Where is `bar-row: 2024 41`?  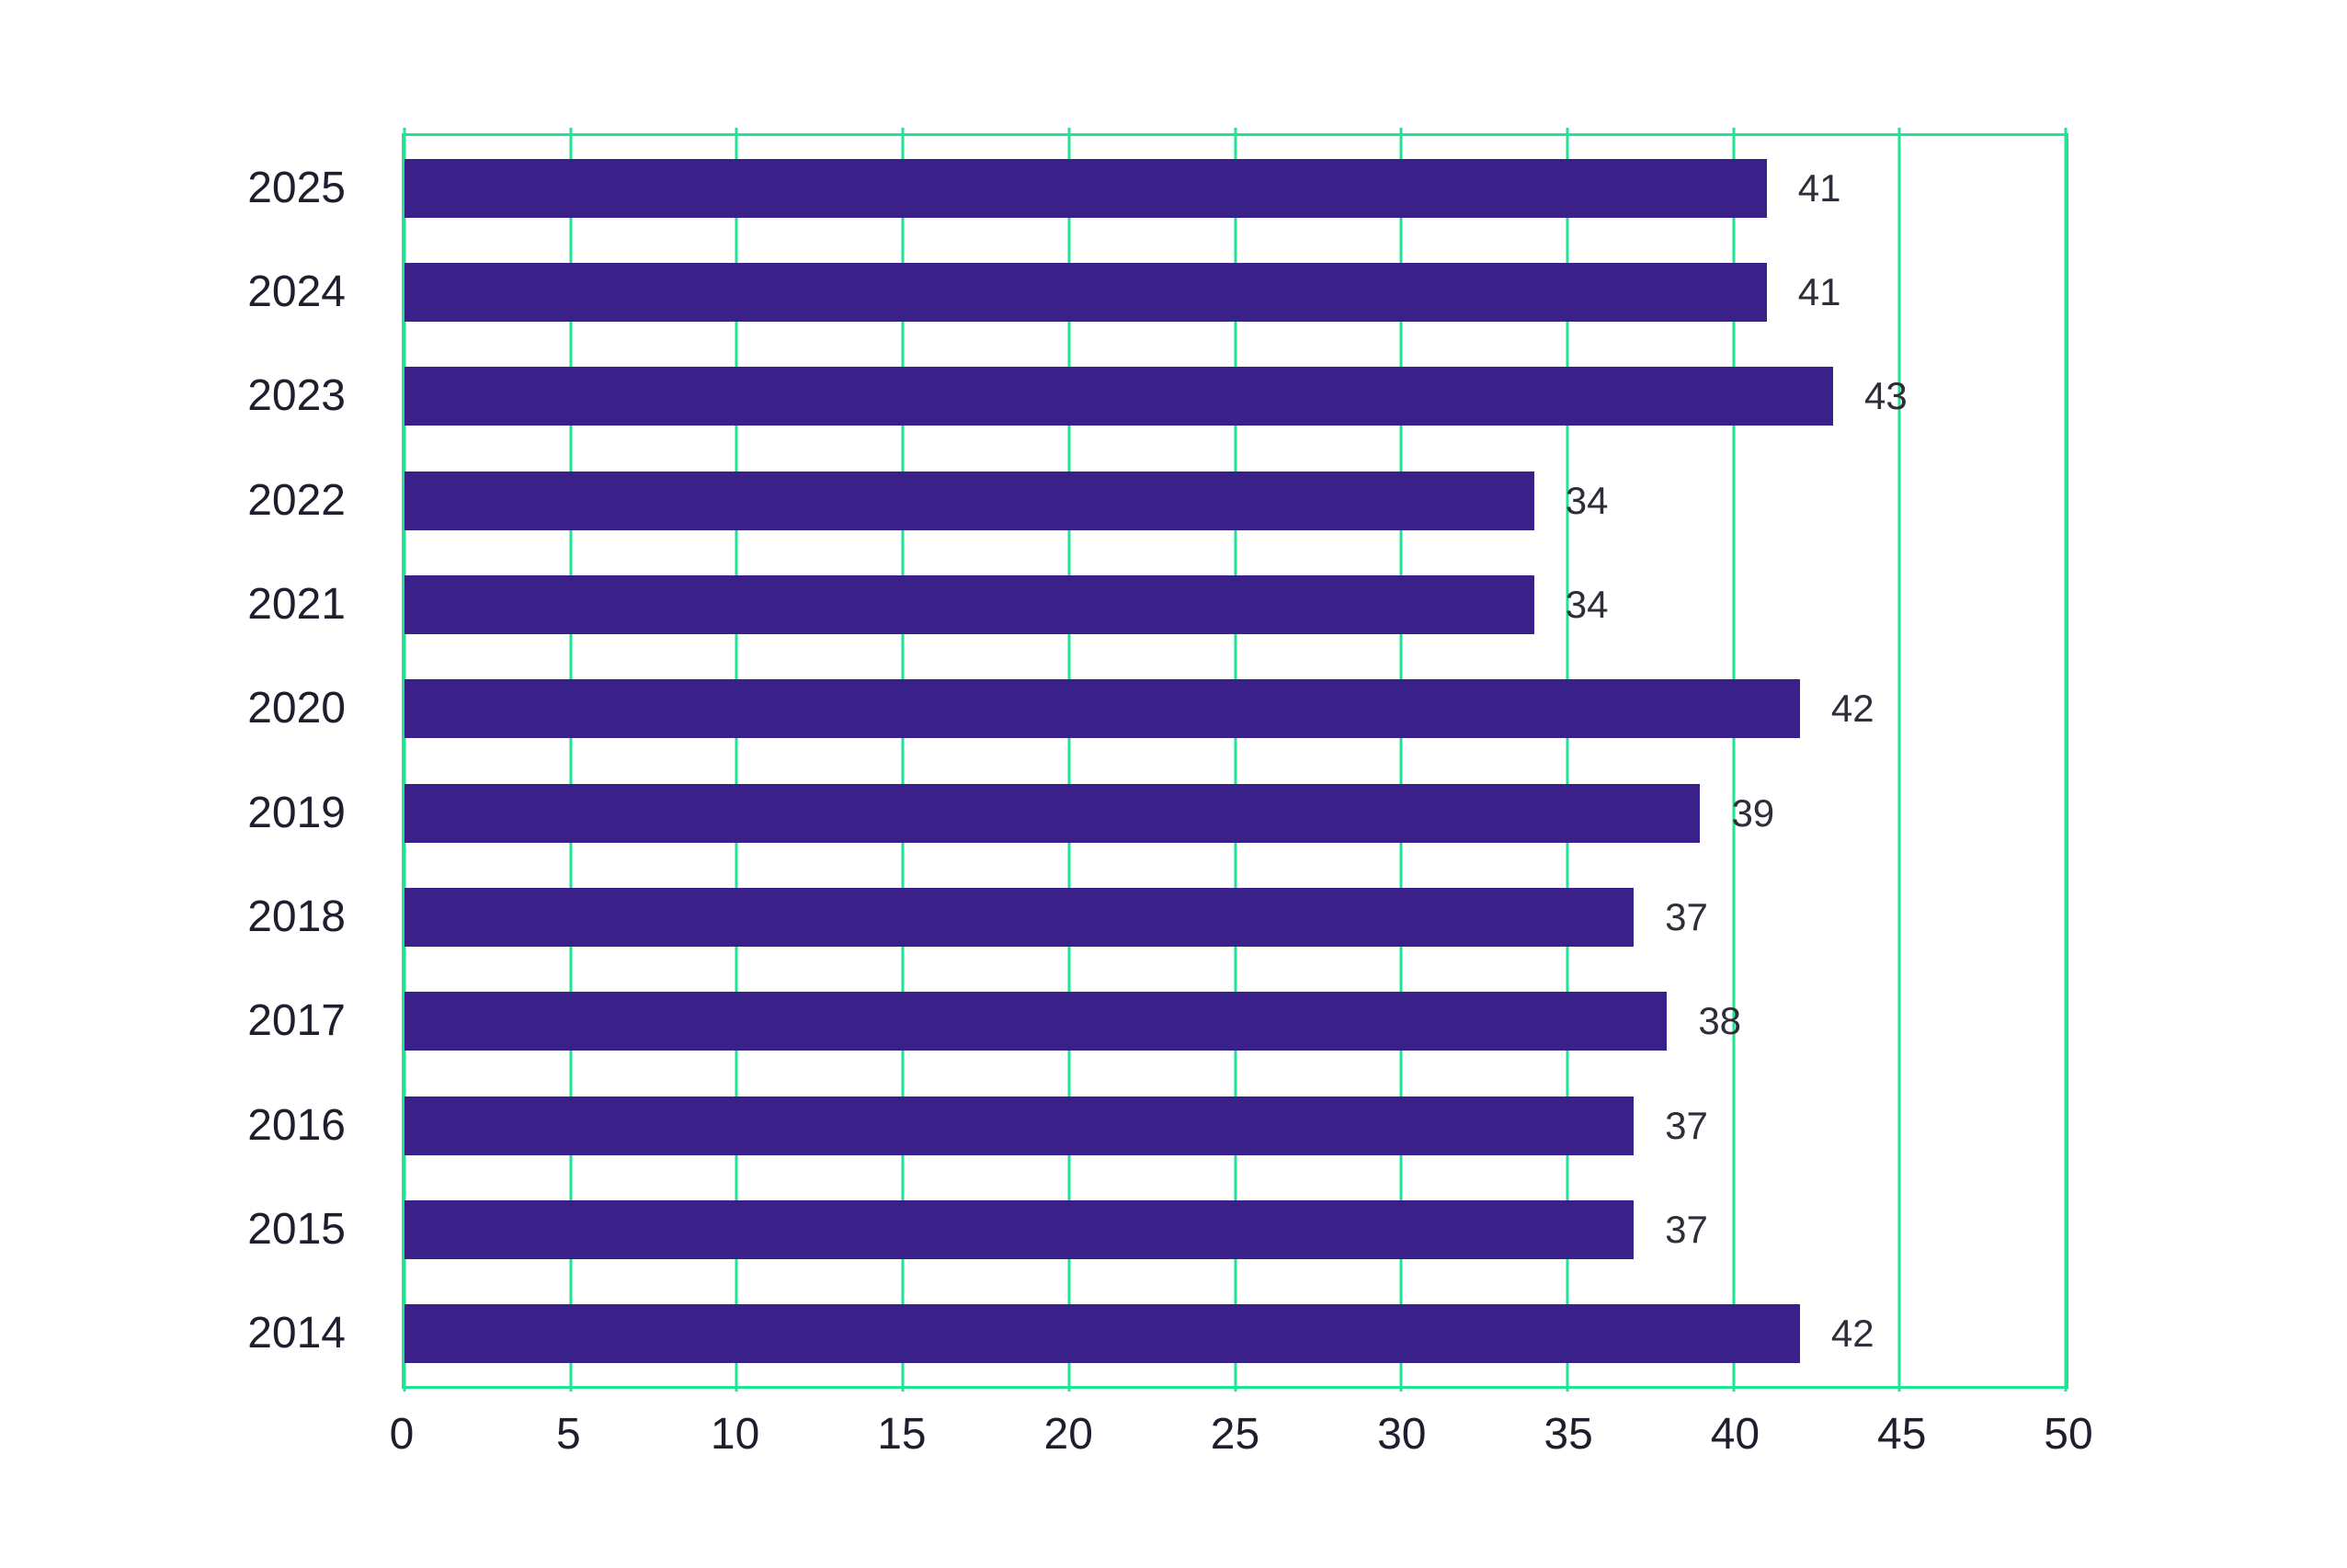 bar-row: 2024 41 is located at coordinates (1156, 292).